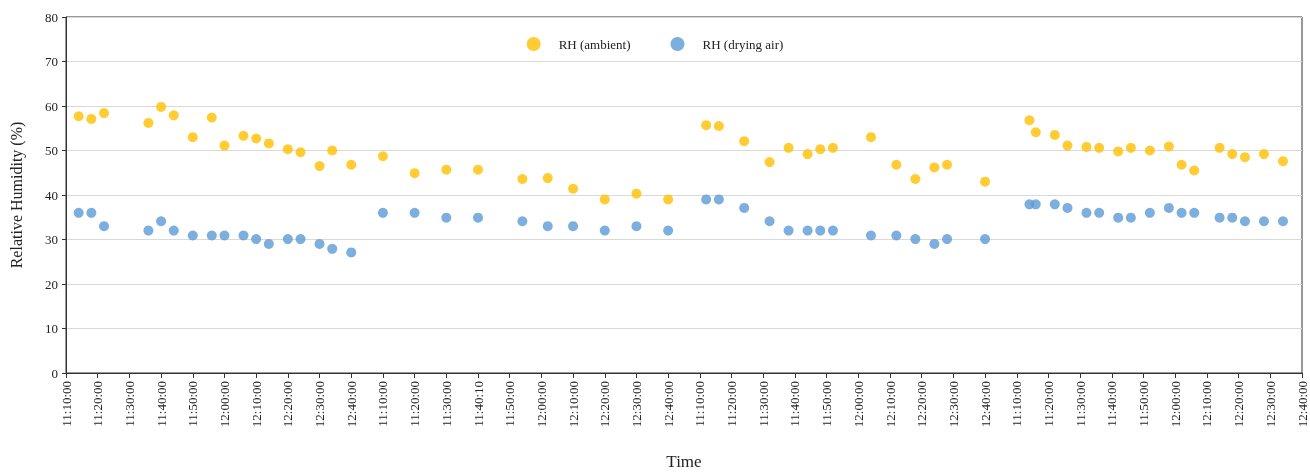 The width and height of the screenshot is (1310, 475). Describe the element at coordinates (1207, 404) in the screenshot. I see `x-tick-label: 12:10:00` at that location.